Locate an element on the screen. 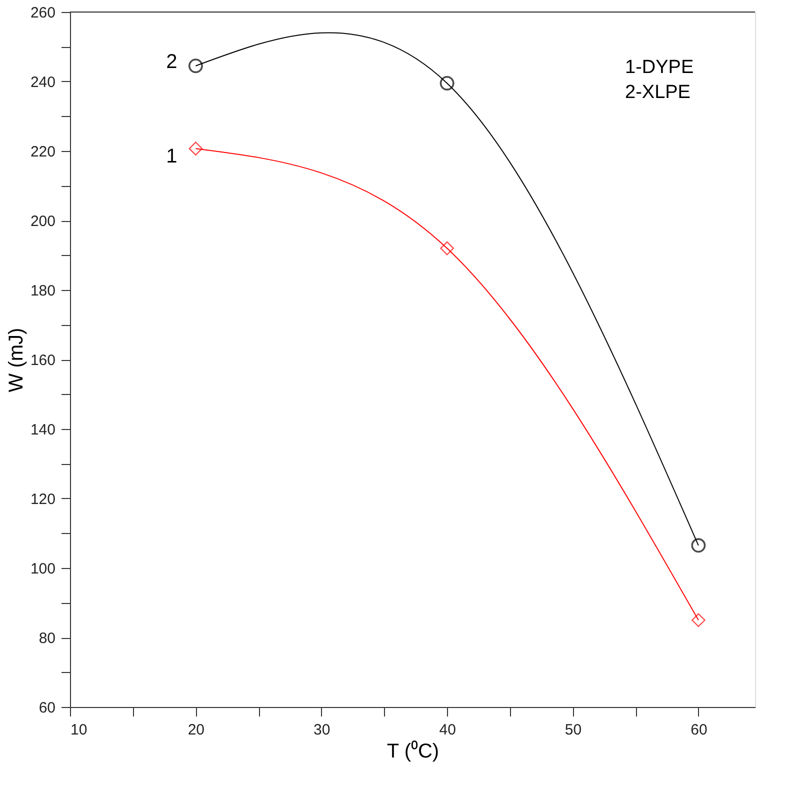 The width and height of the screenshot is (795, 807). y-tick-label: 80 is located at coordinates (47, 638).